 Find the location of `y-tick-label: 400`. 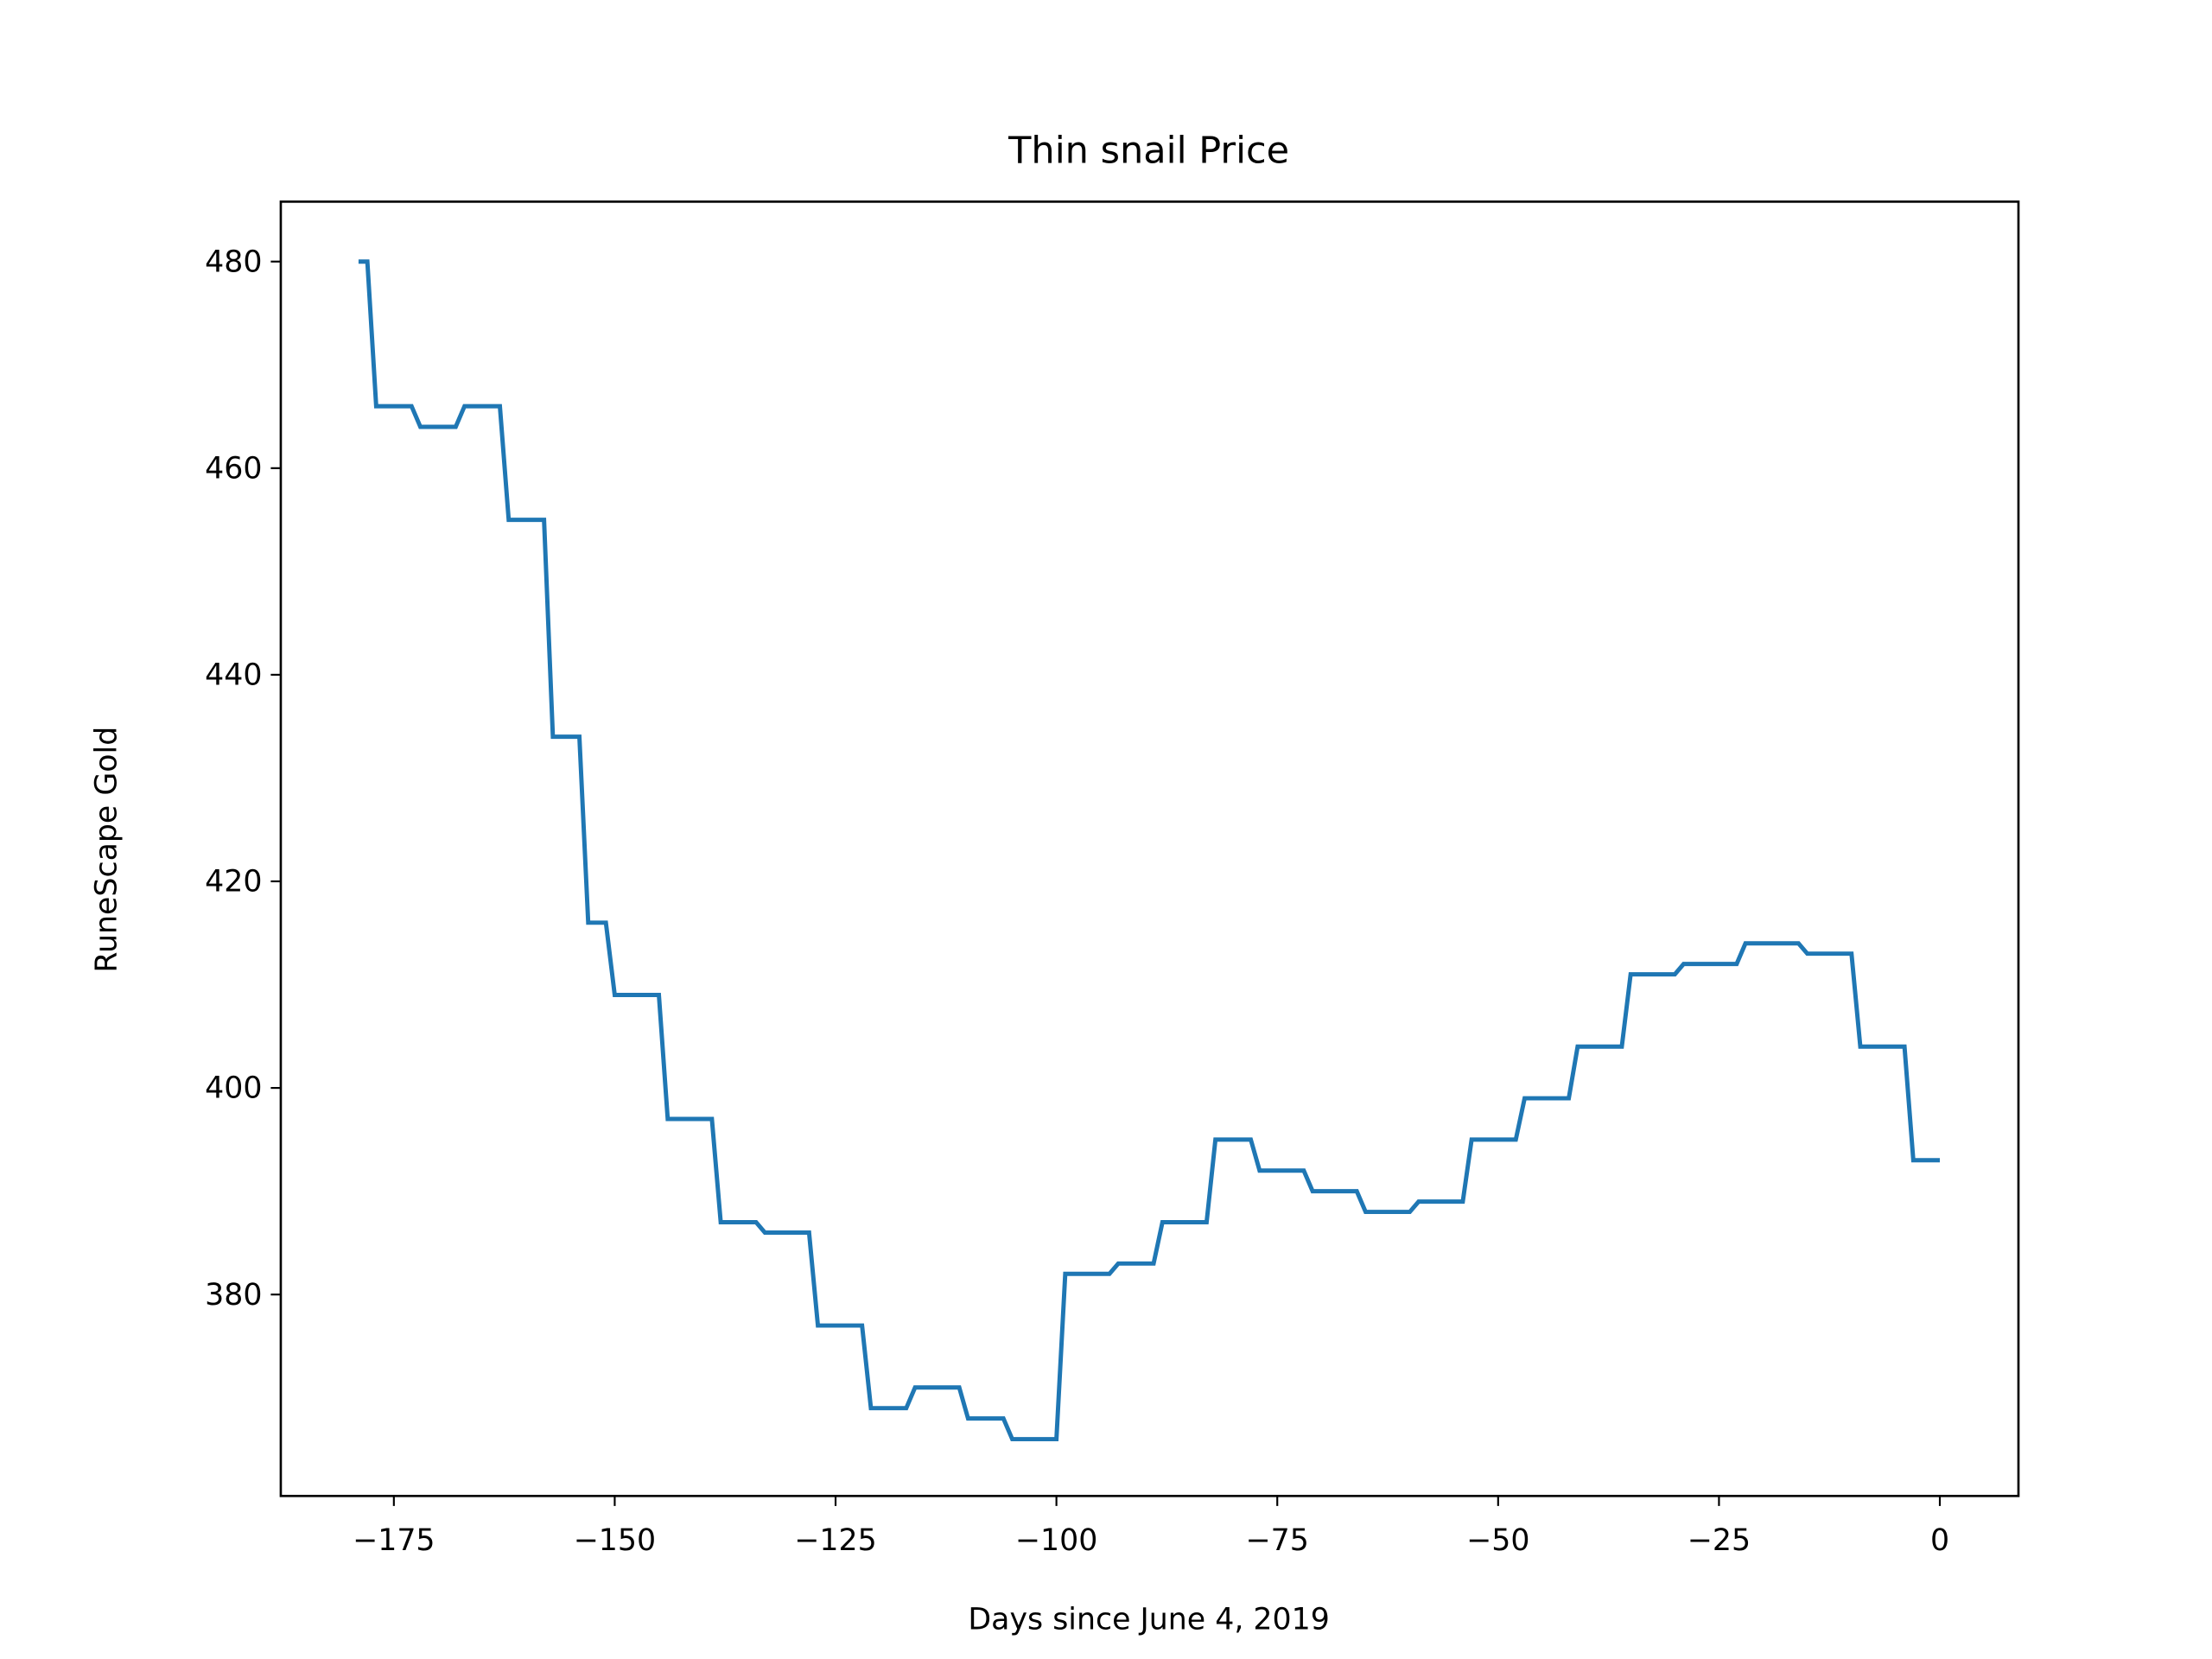

y-tick-label: 400 is located at coordinates (233, 1088).